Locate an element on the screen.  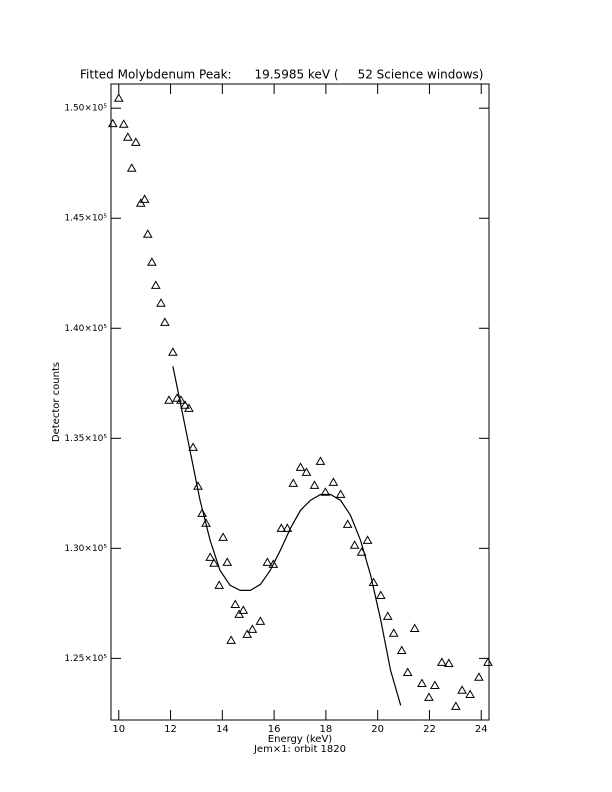
subtitle: Jem×1: orbit 1820 is located at coordinates (299, 749).